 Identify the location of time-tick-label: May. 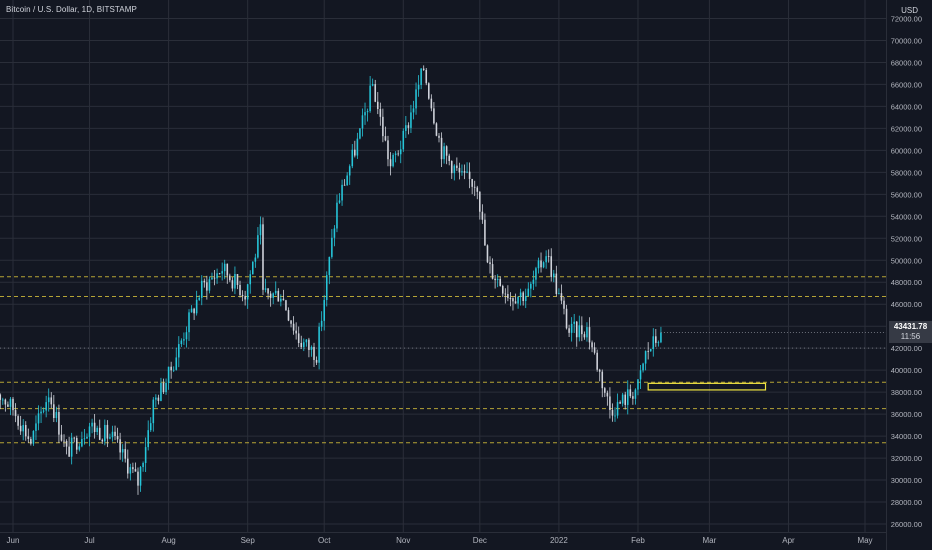
(864, 540).